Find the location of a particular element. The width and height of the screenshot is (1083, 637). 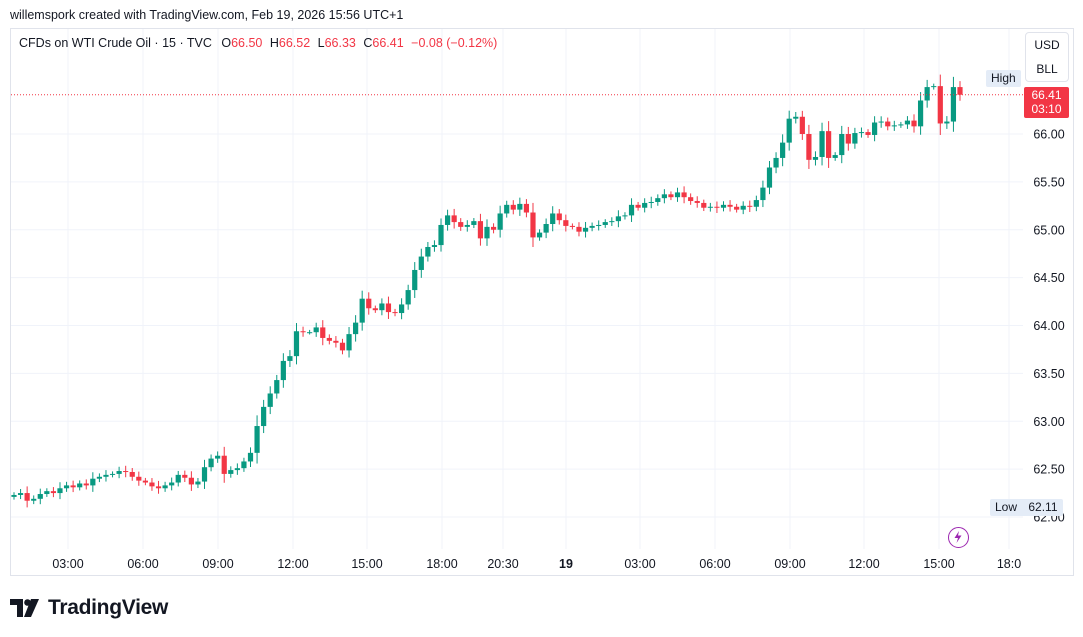

currency-button: USD is located at coordinates (1047, 45).